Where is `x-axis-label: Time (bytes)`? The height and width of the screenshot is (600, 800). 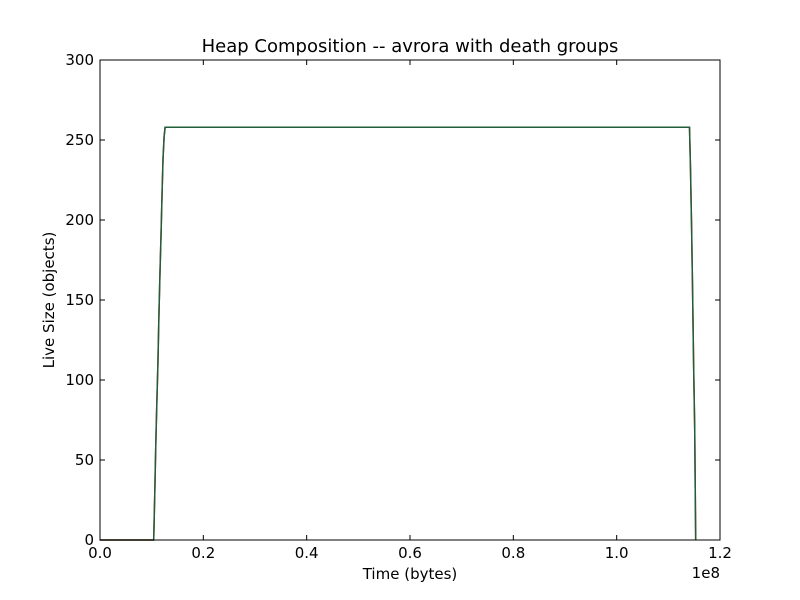
x-axis-label: Time (bytes) is located at coordinates (410, 574).